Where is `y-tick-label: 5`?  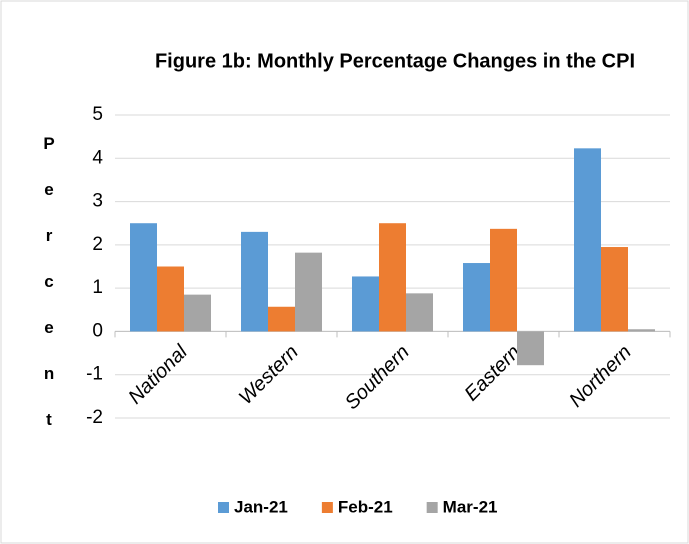
y-tick-label: 5 is located at coordinates (97, 114).